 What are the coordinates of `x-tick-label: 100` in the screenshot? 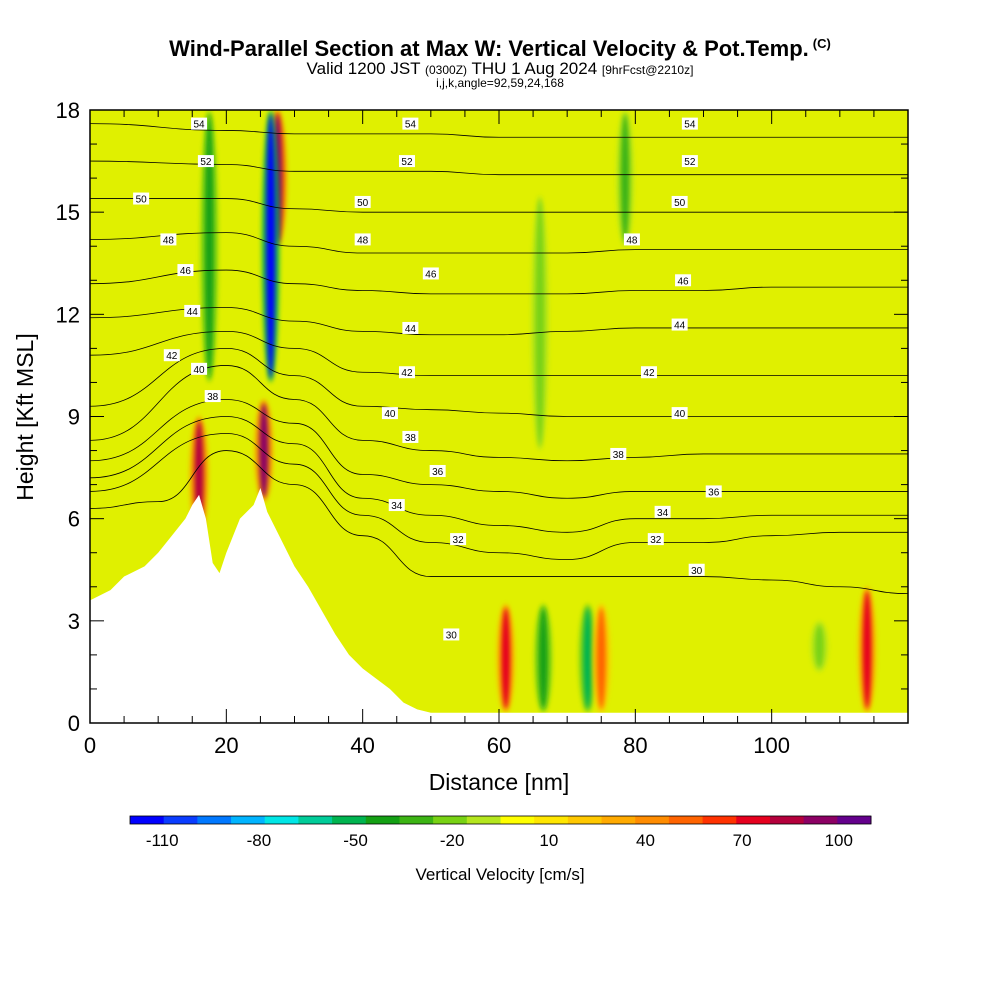 It's located at (771, 745).